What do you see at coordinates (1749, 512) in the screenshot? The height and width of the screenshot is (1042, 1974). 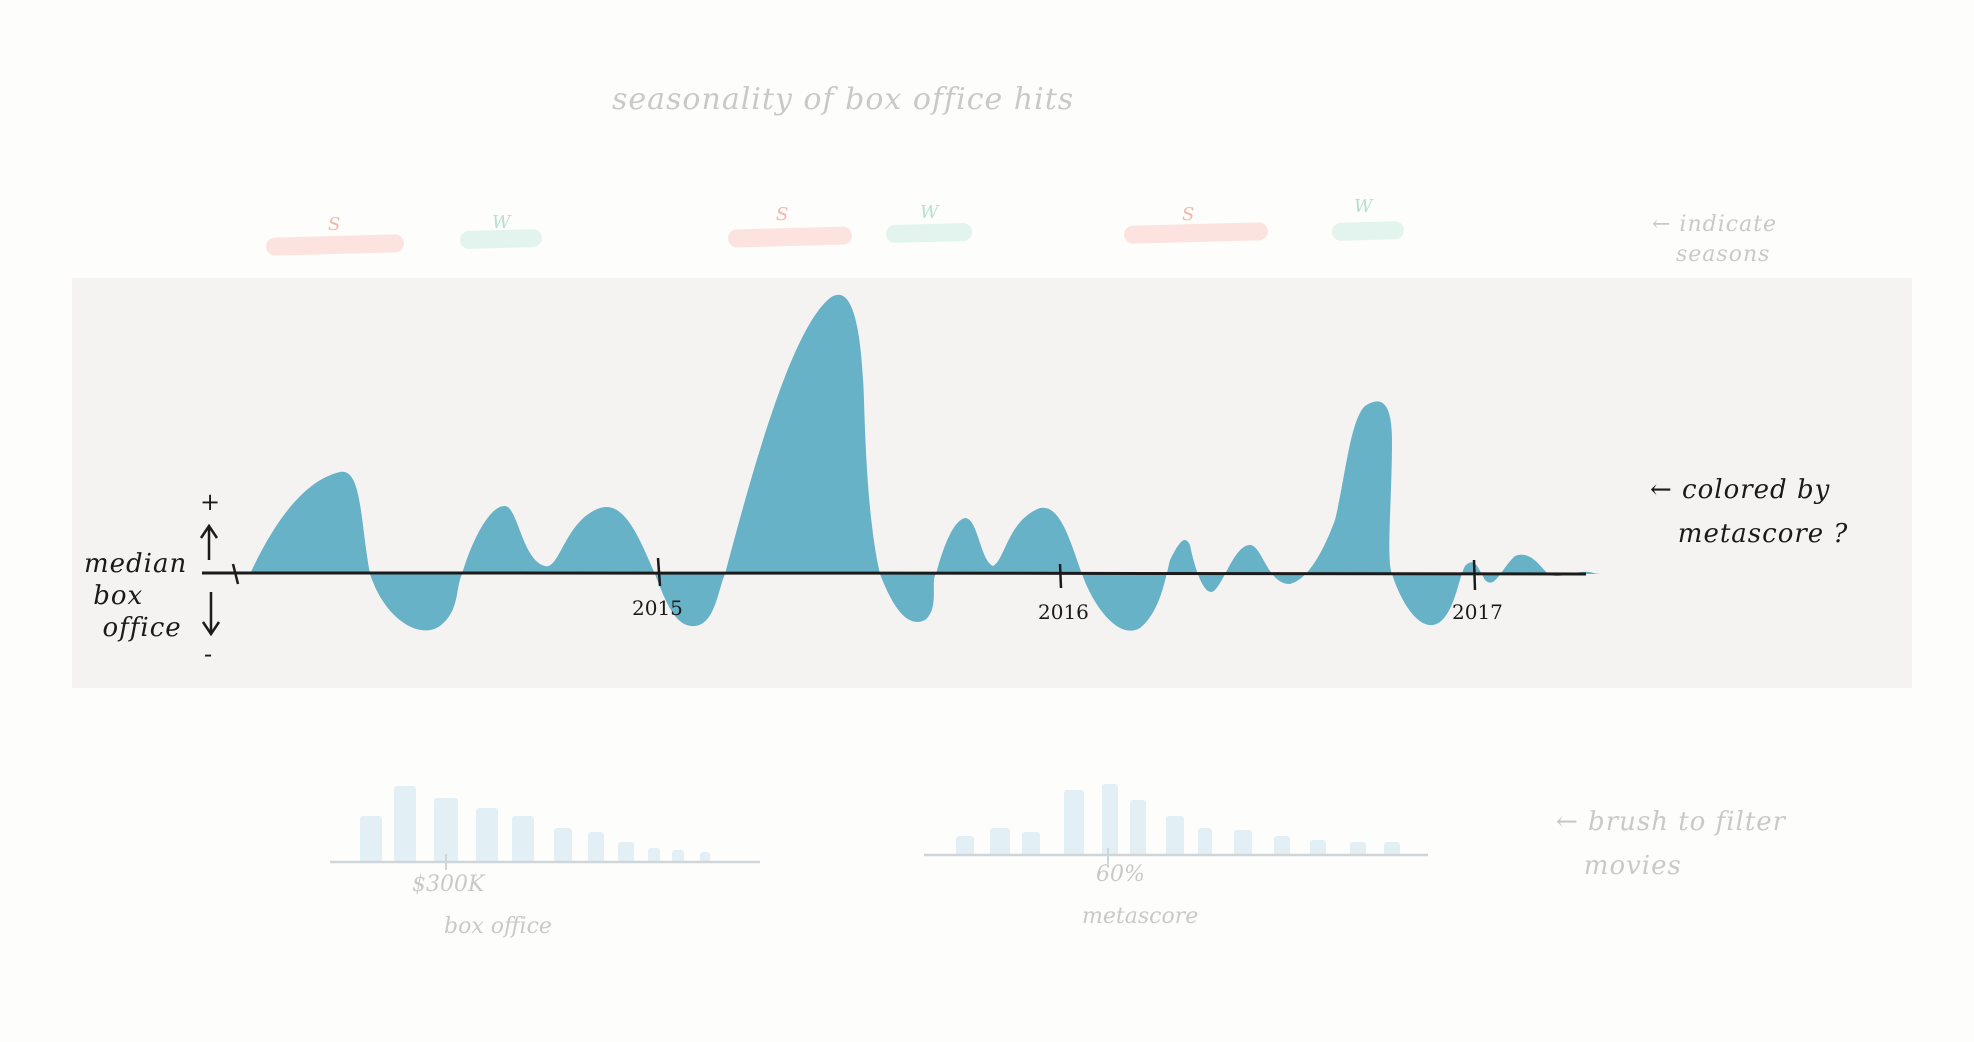 I see `colored-by-metascore-note: ← colored by metascore ?` at bounding box center [1749, 512].